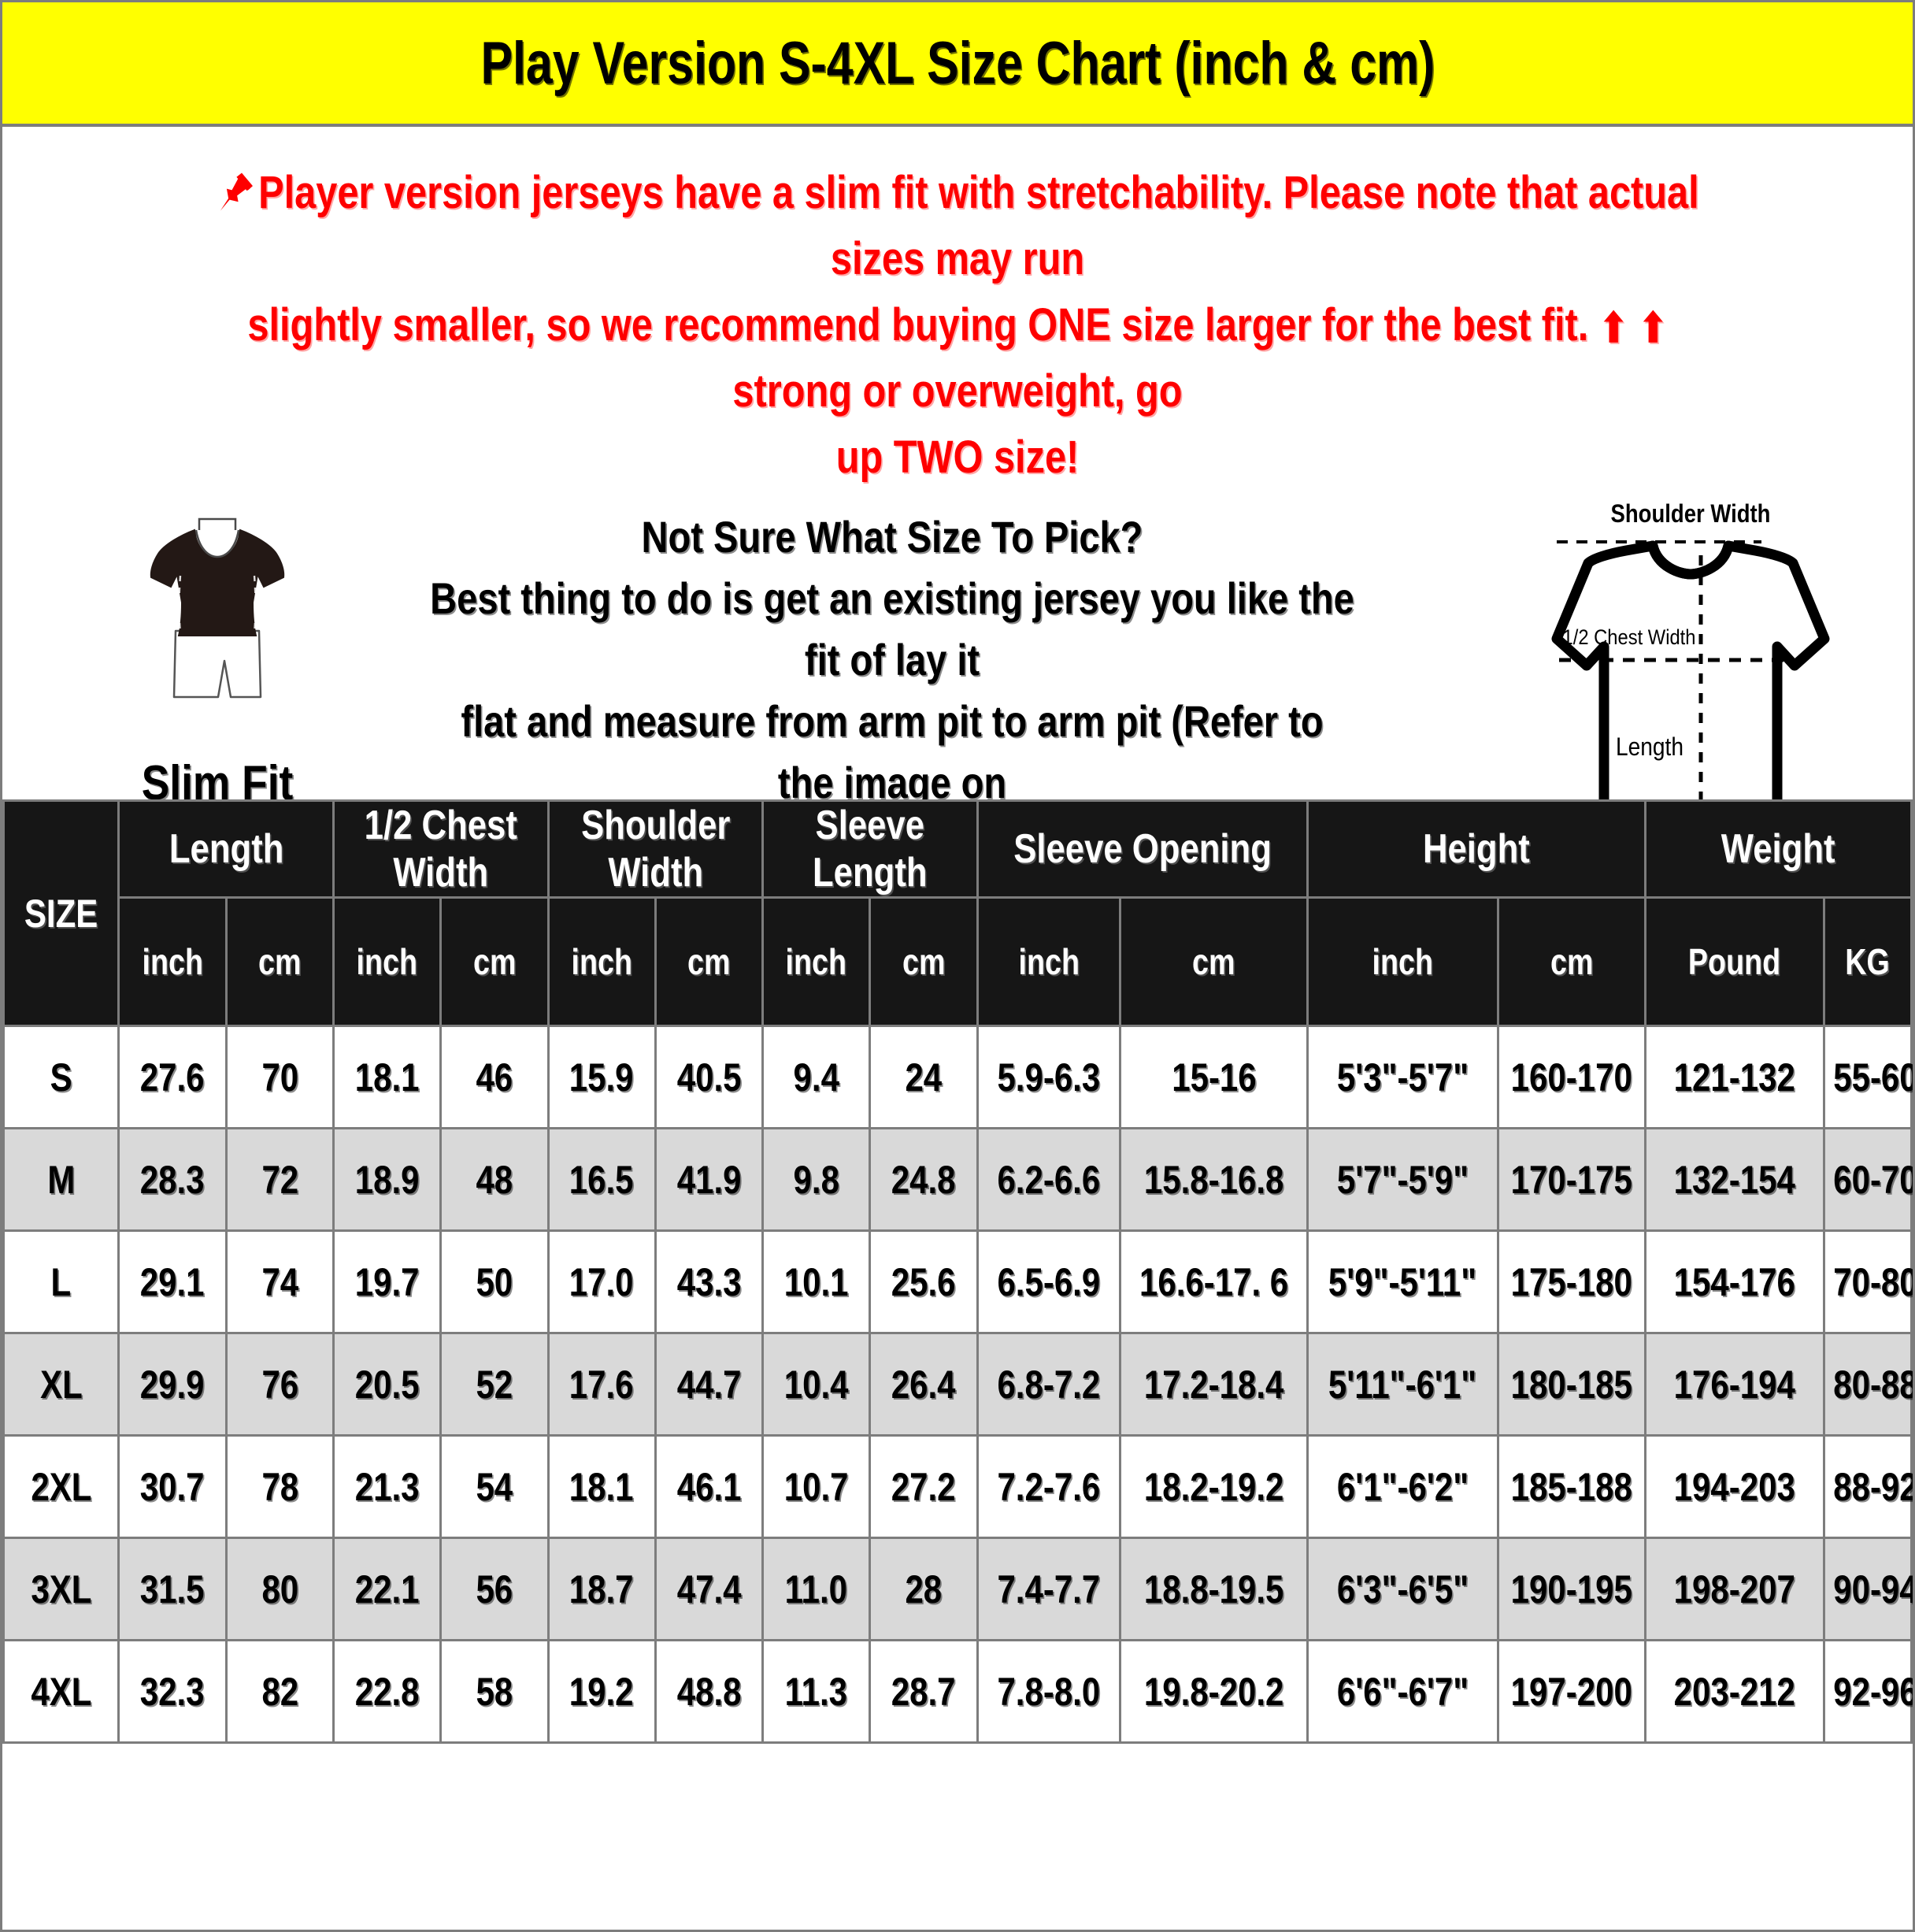  Describe the element at coordinates (1213, 1384) in the screenshot. I see `measure-value: 17.2-18.4` at that location.